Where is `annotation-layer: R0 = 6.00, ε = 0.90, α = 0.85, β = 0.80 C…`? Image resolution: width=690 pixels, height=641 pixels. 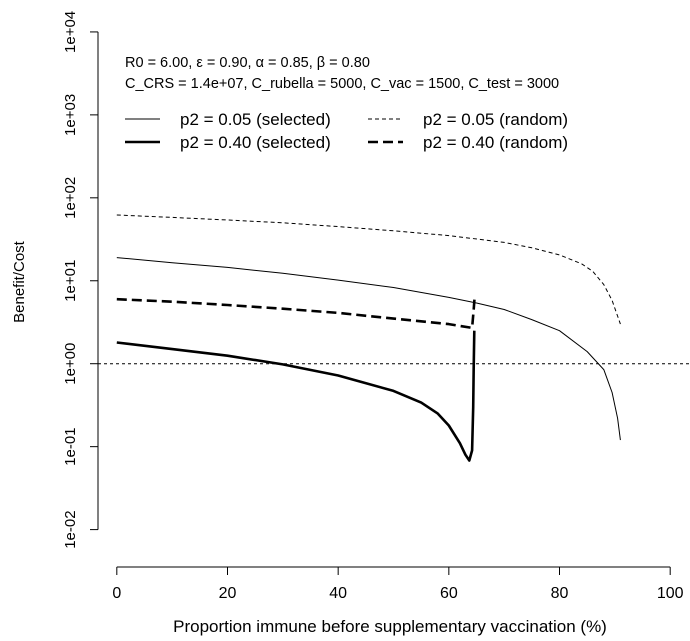 annotation-layer: R0 = 6.00, ε = 0.90, α = 0.85, β = 0.80 C… is located at coordinates (342, 73).